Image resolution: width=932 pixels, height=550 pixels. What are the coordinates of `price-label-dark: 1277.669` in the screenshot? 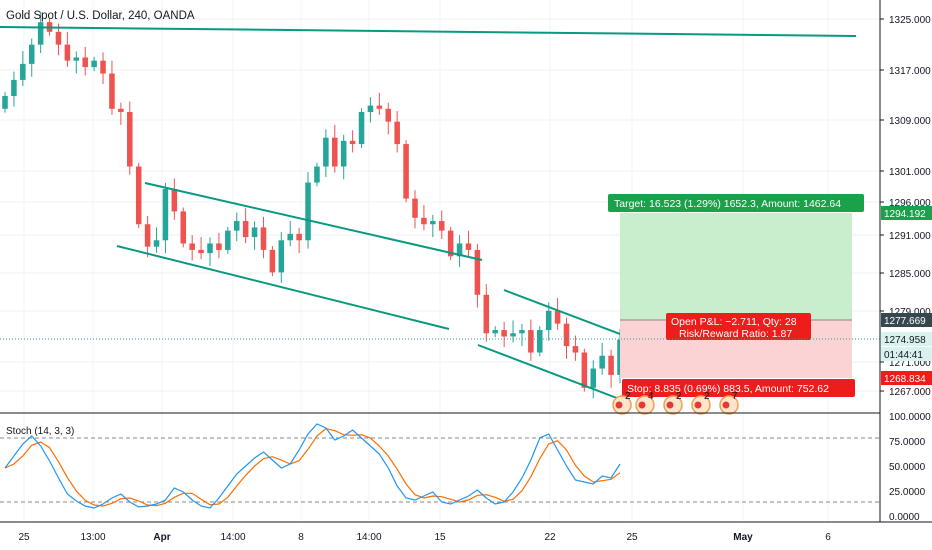 It's located at (906, 320).